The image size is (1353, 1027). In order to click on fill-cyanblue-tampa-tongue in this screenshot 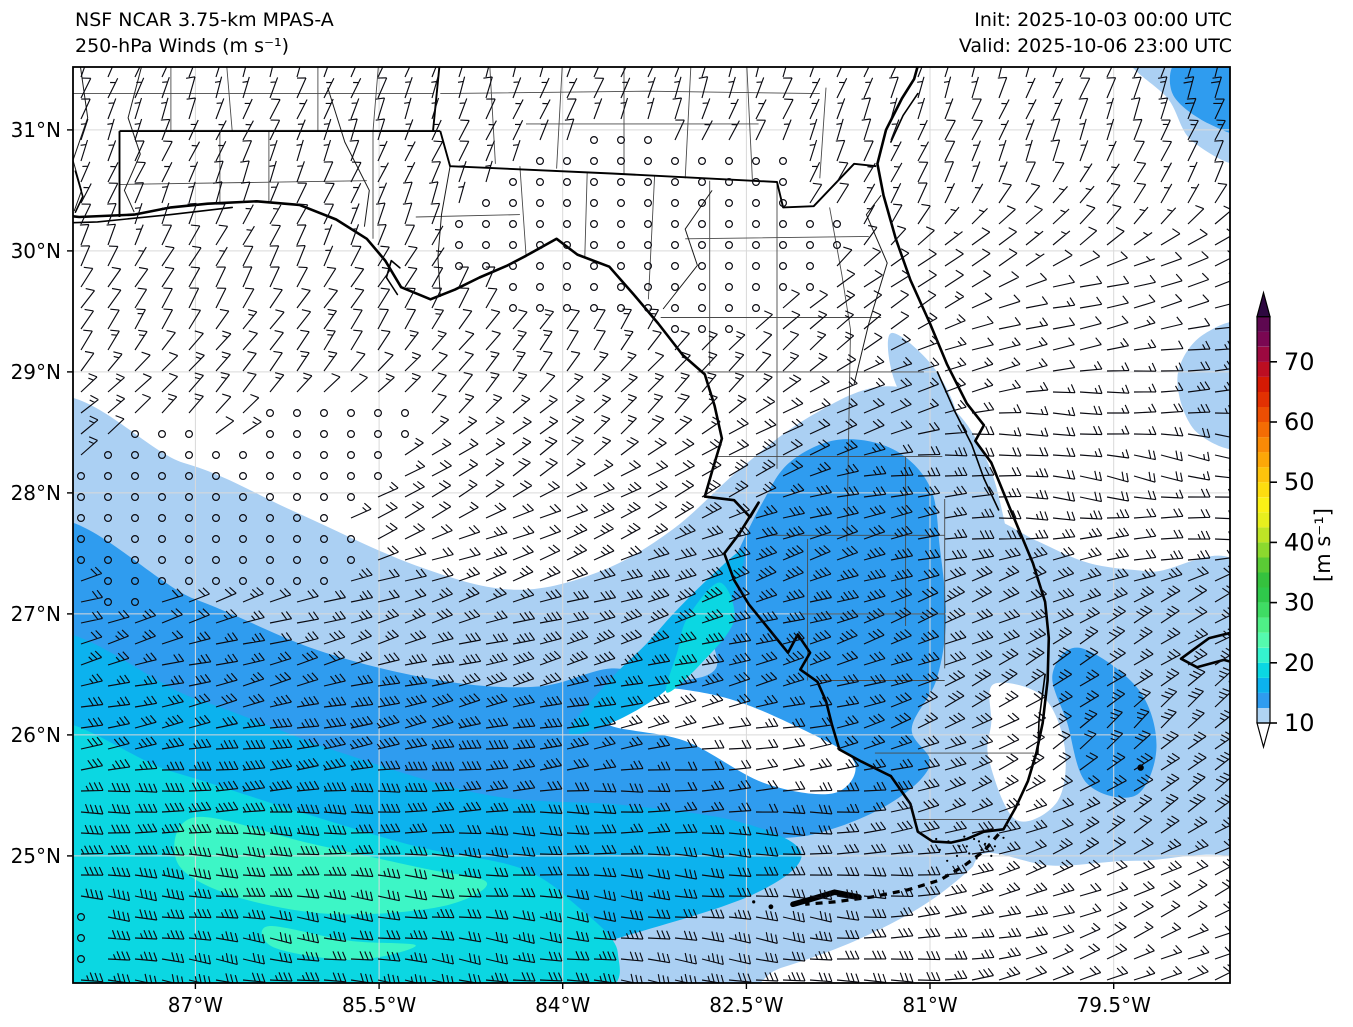, I will do `click(656, 642)`.